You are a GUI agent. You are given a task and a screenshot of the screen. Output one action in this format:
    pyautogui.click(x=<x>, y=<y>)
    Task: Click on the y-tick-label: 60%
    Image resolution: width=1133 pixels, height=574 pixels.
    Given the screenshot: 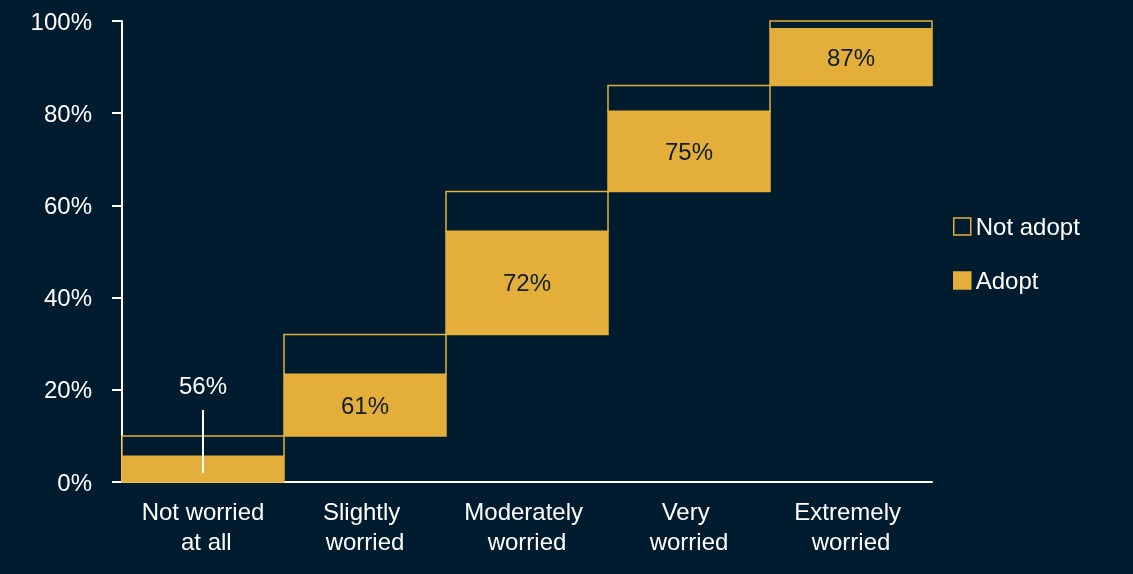 What is the action you would take?
    pyautogui.click(x=67, y=205)
    